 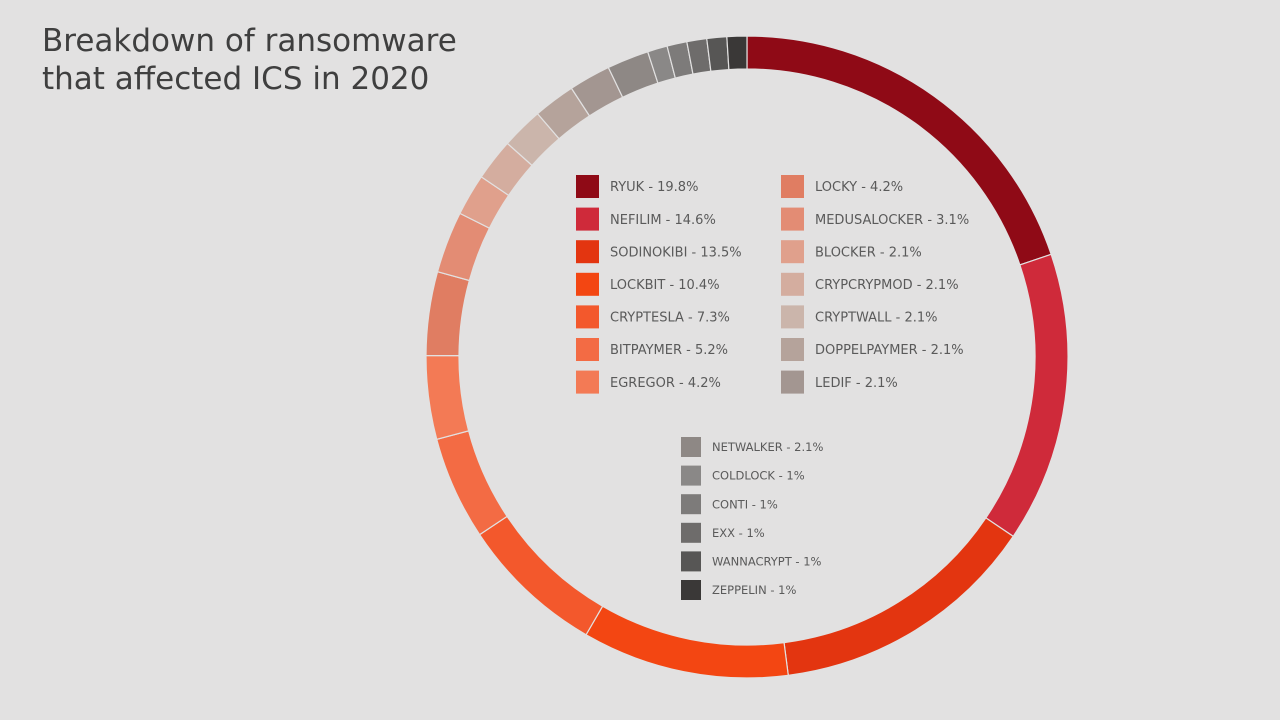 I want to click on legend-label-wannacrypt: WANNACRYPT - 1%, so click(x=767, y=562).